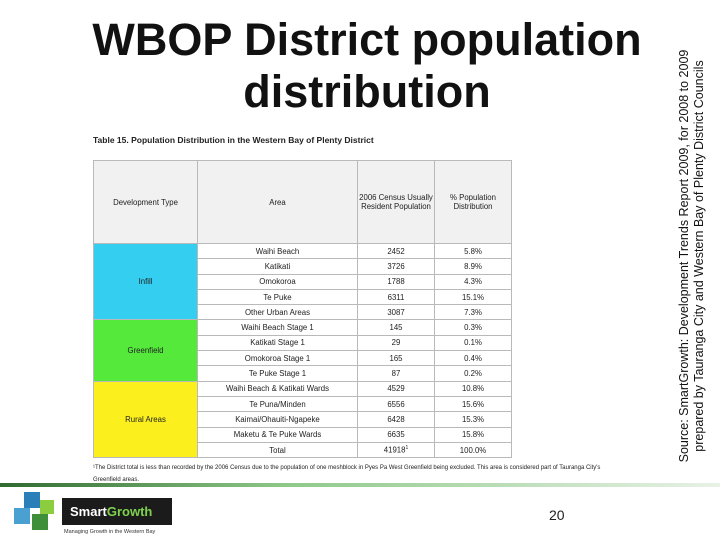 The image size is (720, 540). What do you see at coordinates (277, 450) in the screenshot?
I see `total-label: Total` at bounding box center [277, 450].